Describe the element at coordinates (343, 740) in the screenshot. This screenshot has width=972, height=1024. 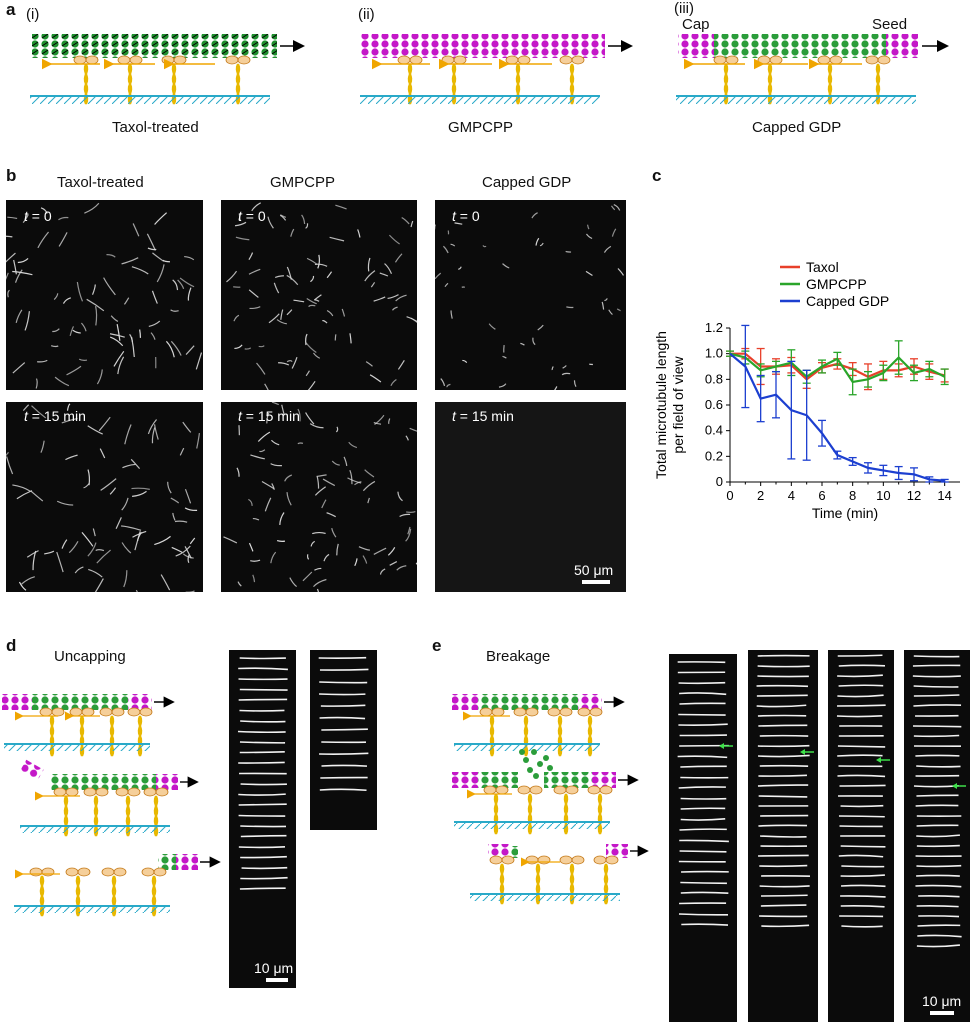
I see `kymograph-d2` at that location.